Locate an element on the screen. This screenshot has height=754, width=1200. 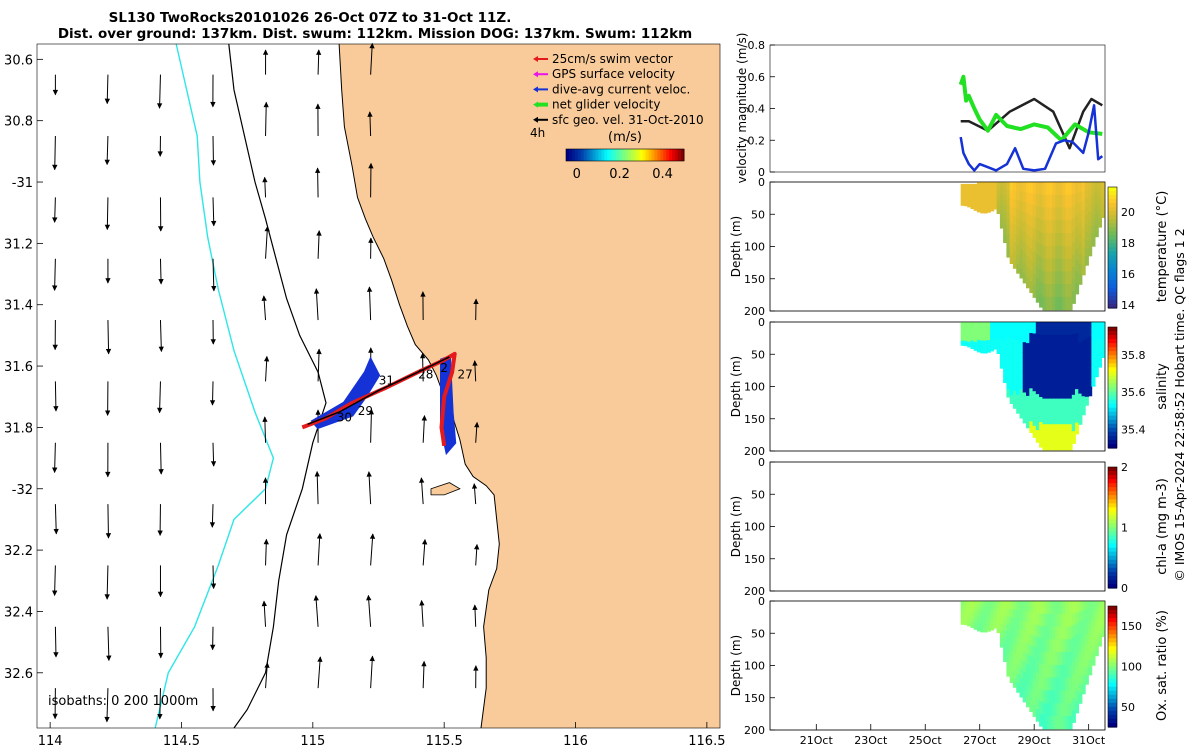
map-x-tick-label: 114.5 is located at coordinates (181, 741).